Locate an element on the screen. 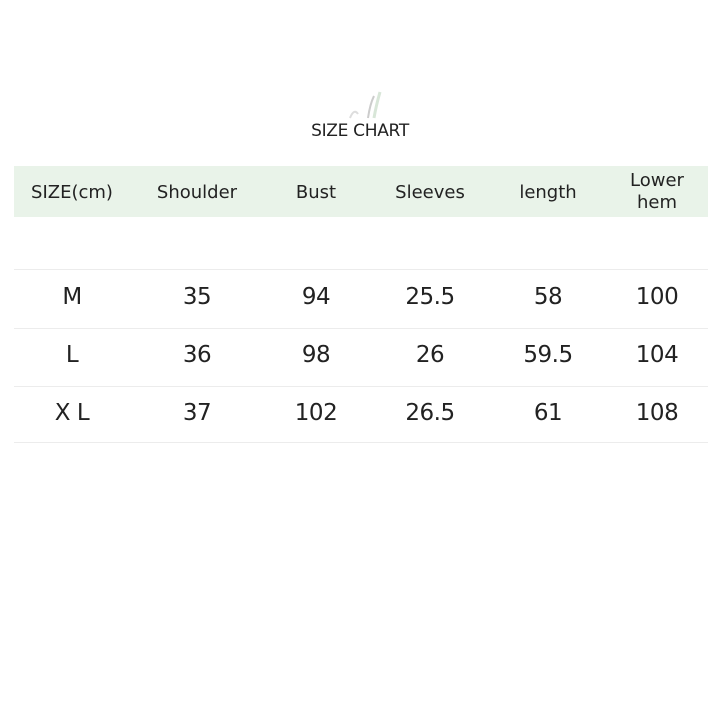  table-header is located at coordinates (361, 191).